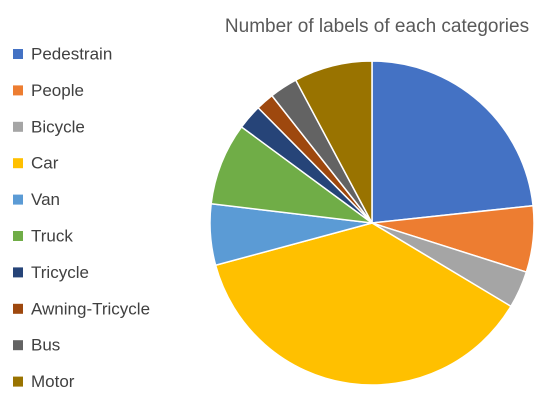  Describe the element at coordinates (45, 345) in the screenshot. I see `legend-label: Bus` at that location.